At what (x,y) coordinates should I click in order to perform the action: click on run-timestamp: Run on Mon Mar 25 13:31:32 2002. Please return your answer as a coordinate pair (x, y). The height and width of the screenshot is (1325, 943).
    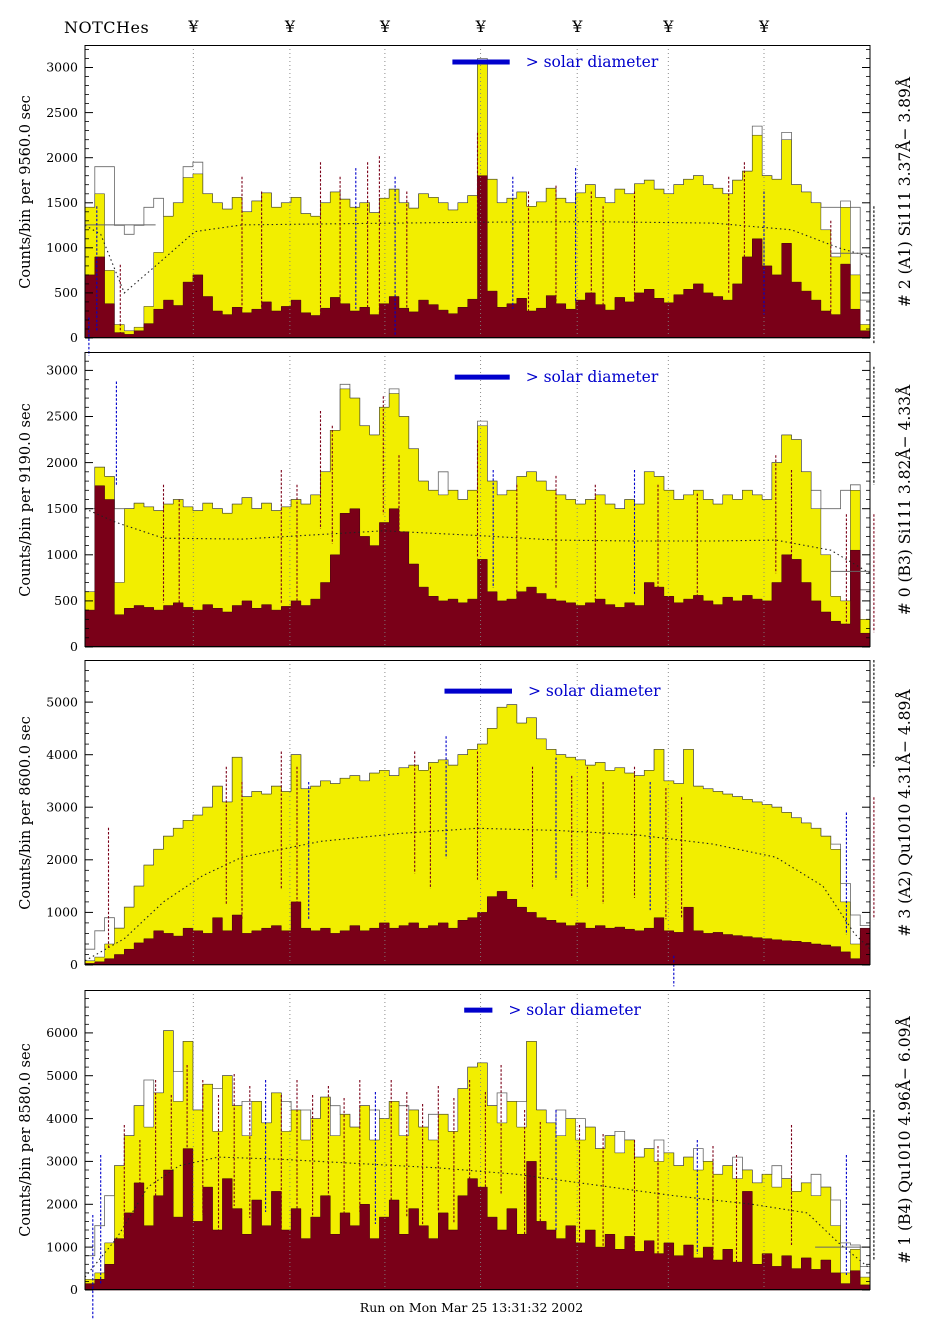
    Looking at the image, I should click on (471, 1307).